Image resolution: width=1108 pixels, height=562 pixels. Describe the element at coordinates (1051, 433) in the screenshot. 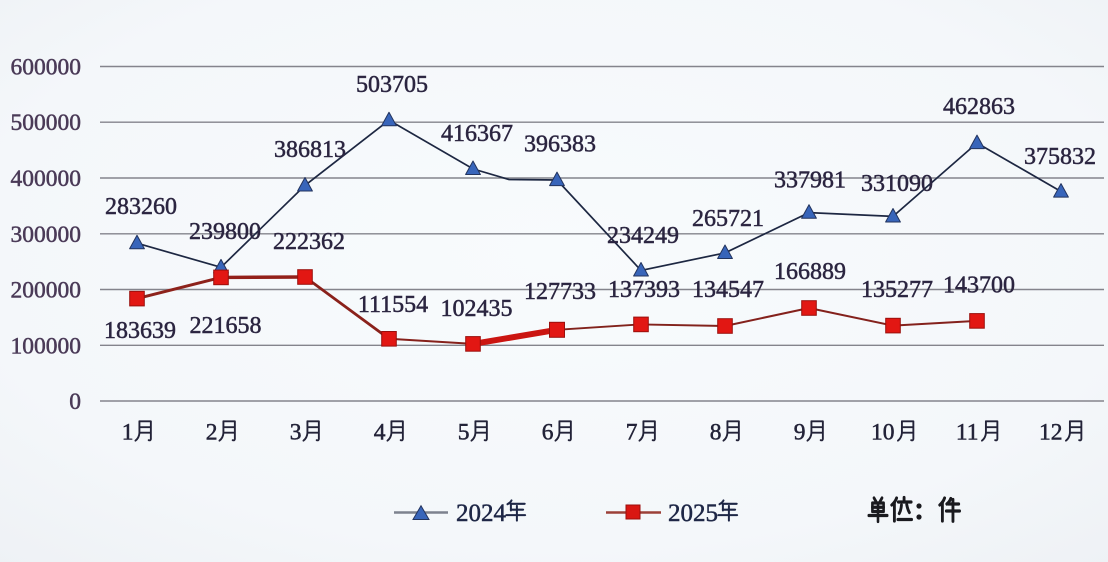

I see `svg-text: 12` at that location.